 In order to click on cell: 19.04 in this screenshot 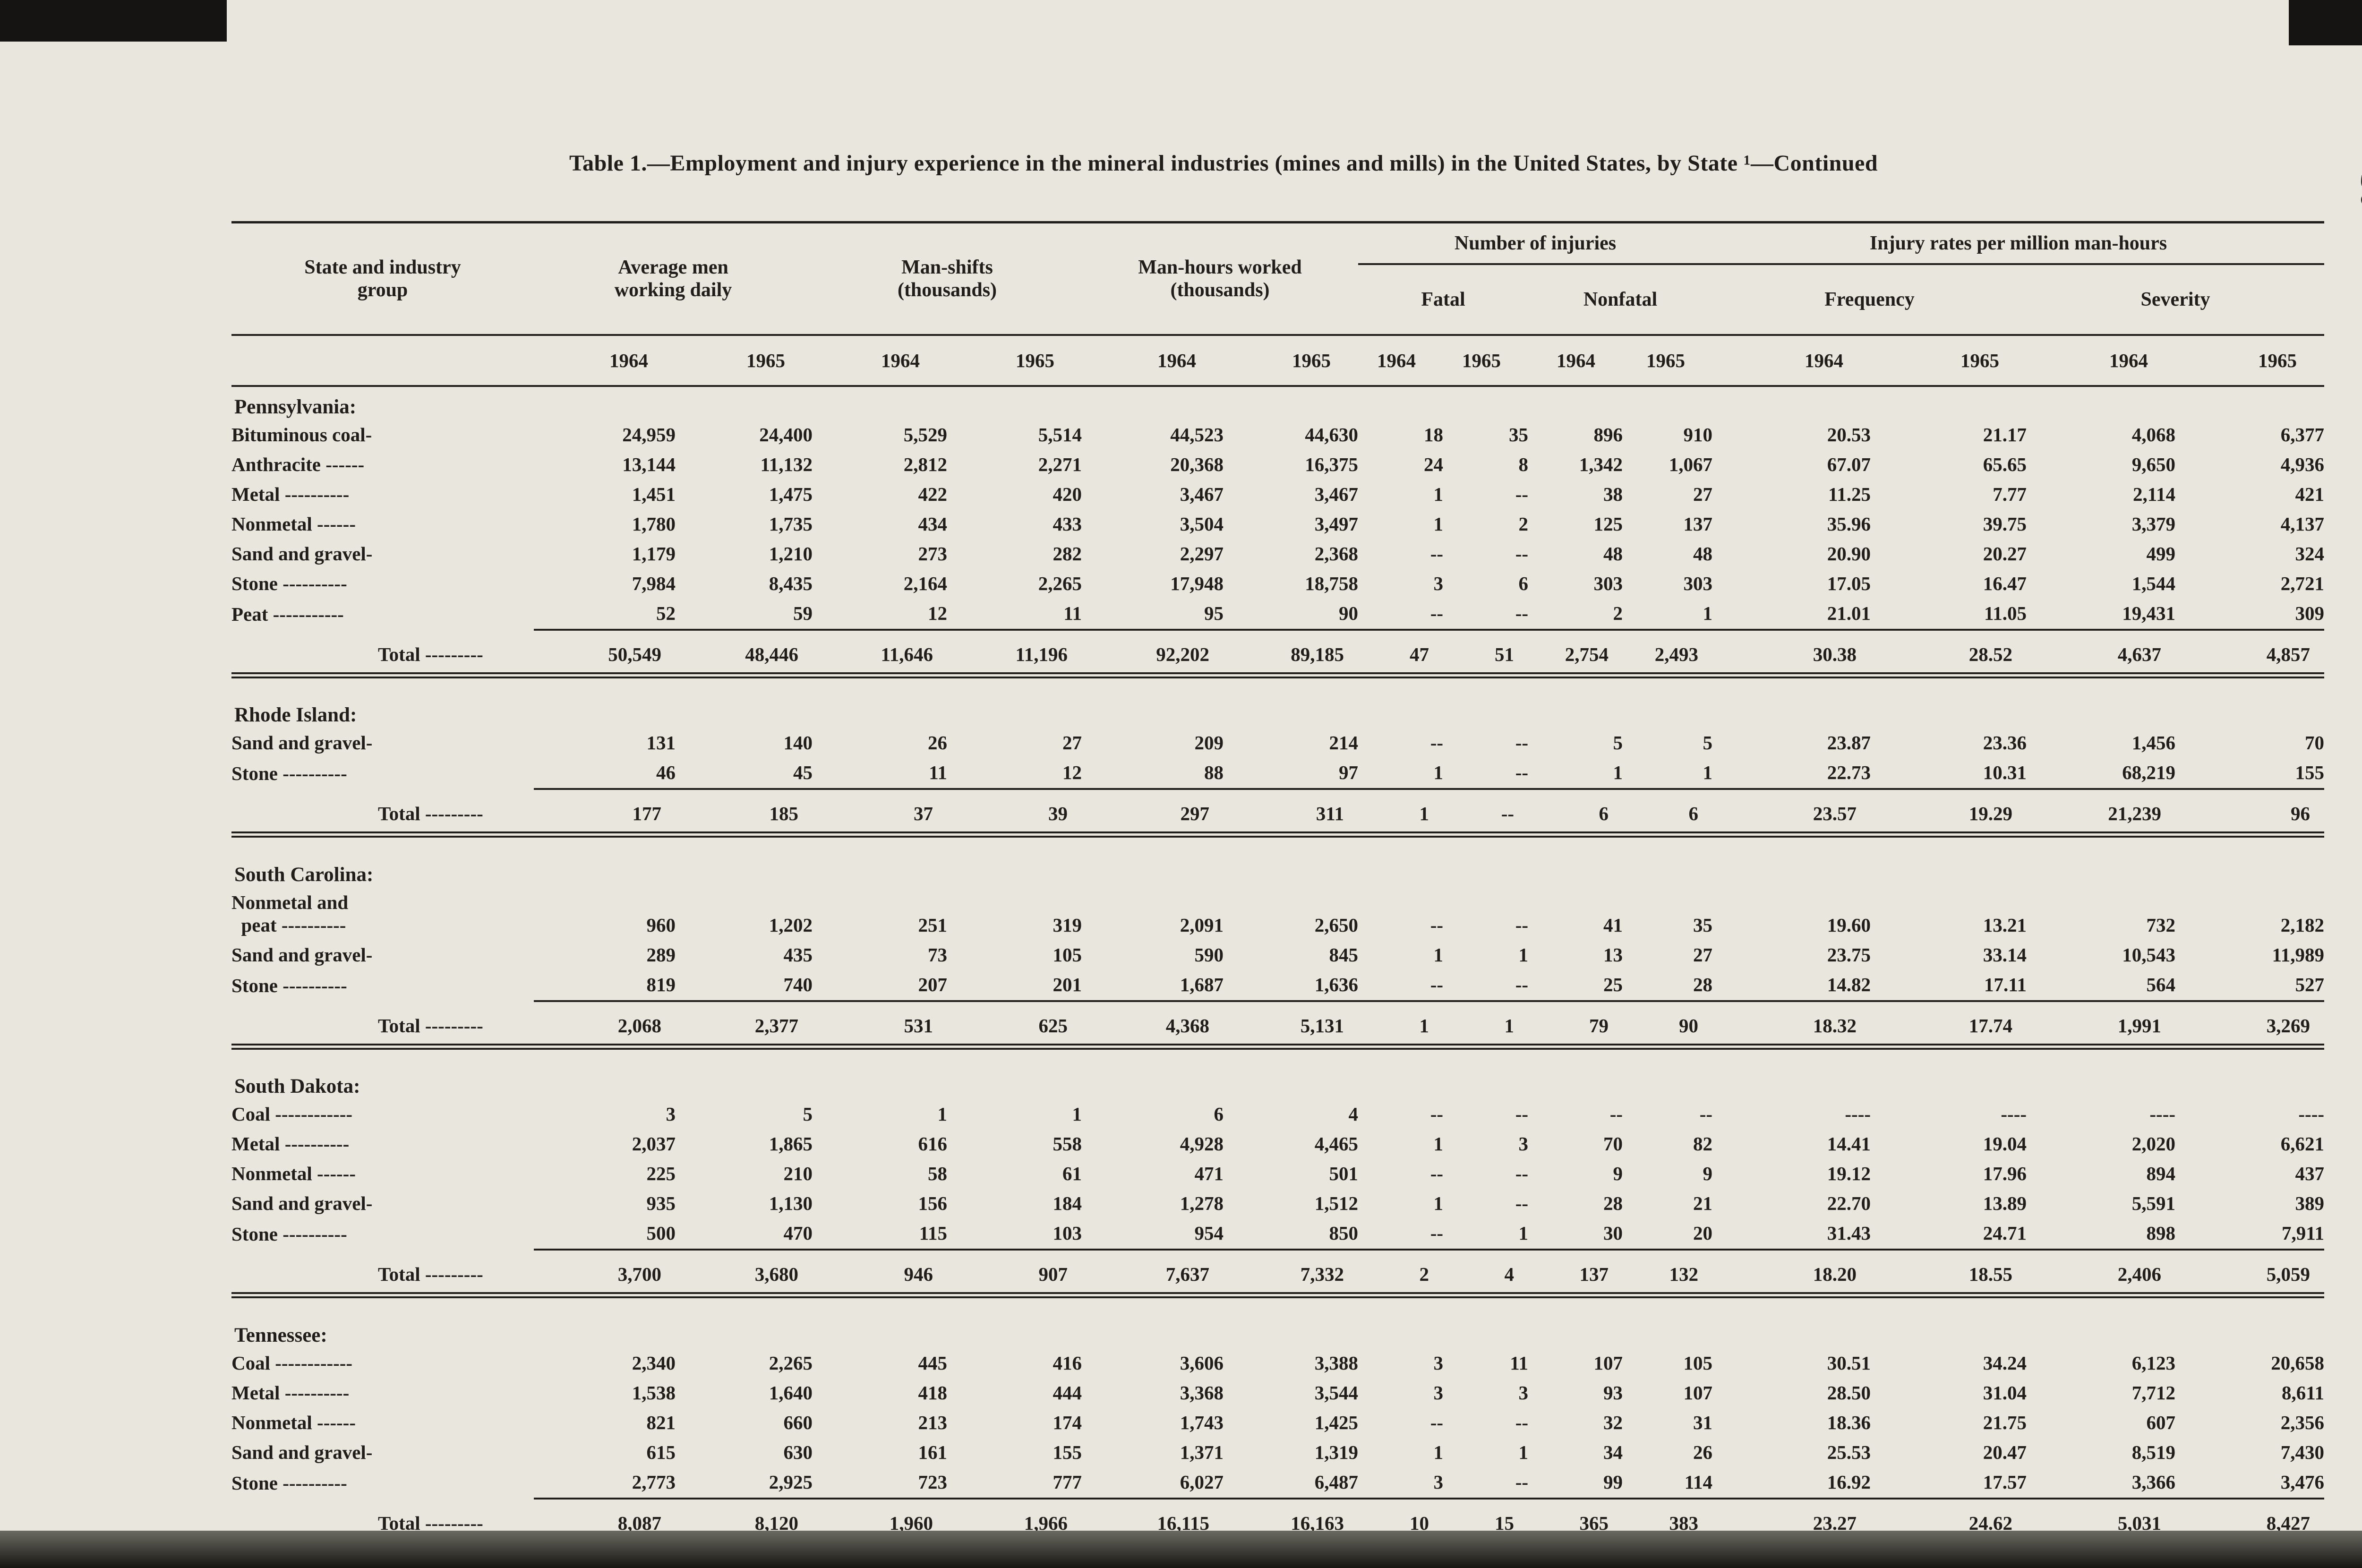, I will do `click(2005, 1144)`.